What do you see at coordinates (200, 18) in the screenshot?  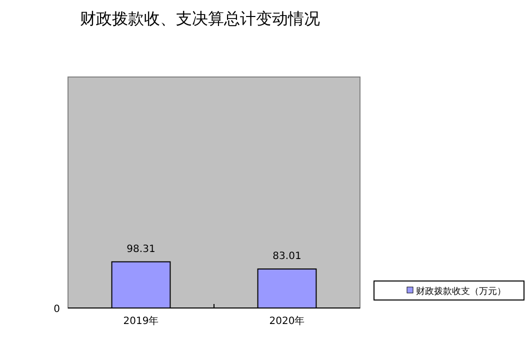 I see `title: 财政拨款收、支决算总计变动情况` at bounding box center [200, 18].